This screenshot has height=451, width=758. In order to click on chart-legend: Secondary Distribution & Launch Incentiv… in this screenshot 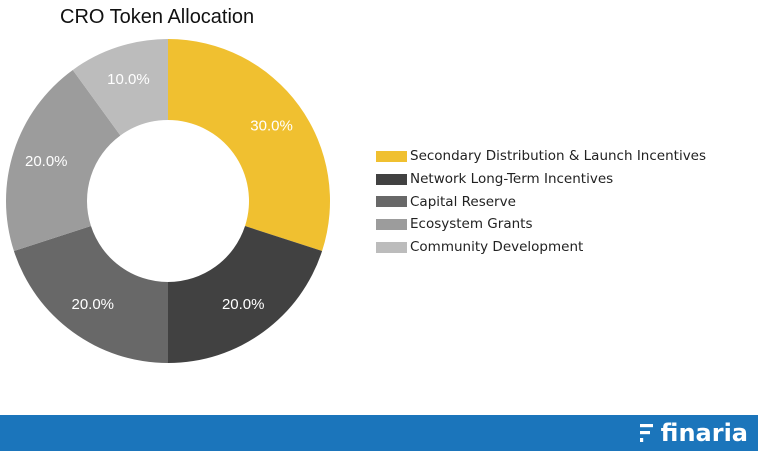, I will do `click(541, 201)`.